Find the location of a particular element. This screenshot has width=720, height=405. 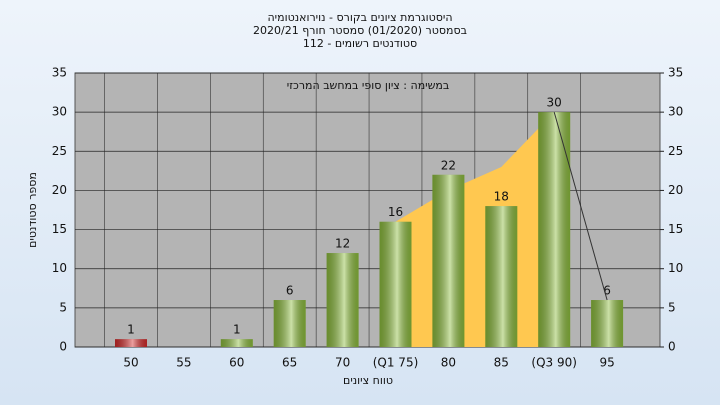

data-label: 12 is located at coordinates (342, 244).